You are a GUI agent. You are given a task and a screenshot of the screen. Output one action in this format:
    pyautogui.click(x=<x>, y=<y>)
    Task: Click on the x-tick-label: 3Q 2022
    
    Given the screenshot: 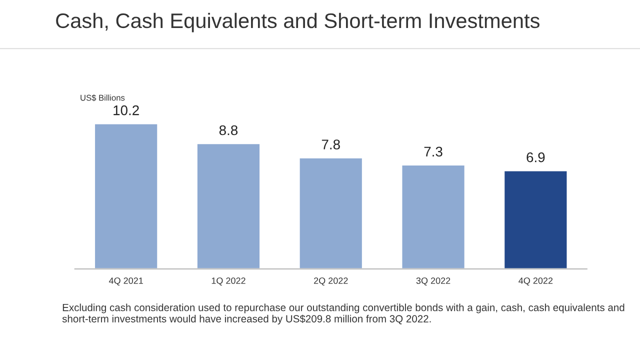 What is the action you would take?
    pyautogui.click(x=433, y=281)
    